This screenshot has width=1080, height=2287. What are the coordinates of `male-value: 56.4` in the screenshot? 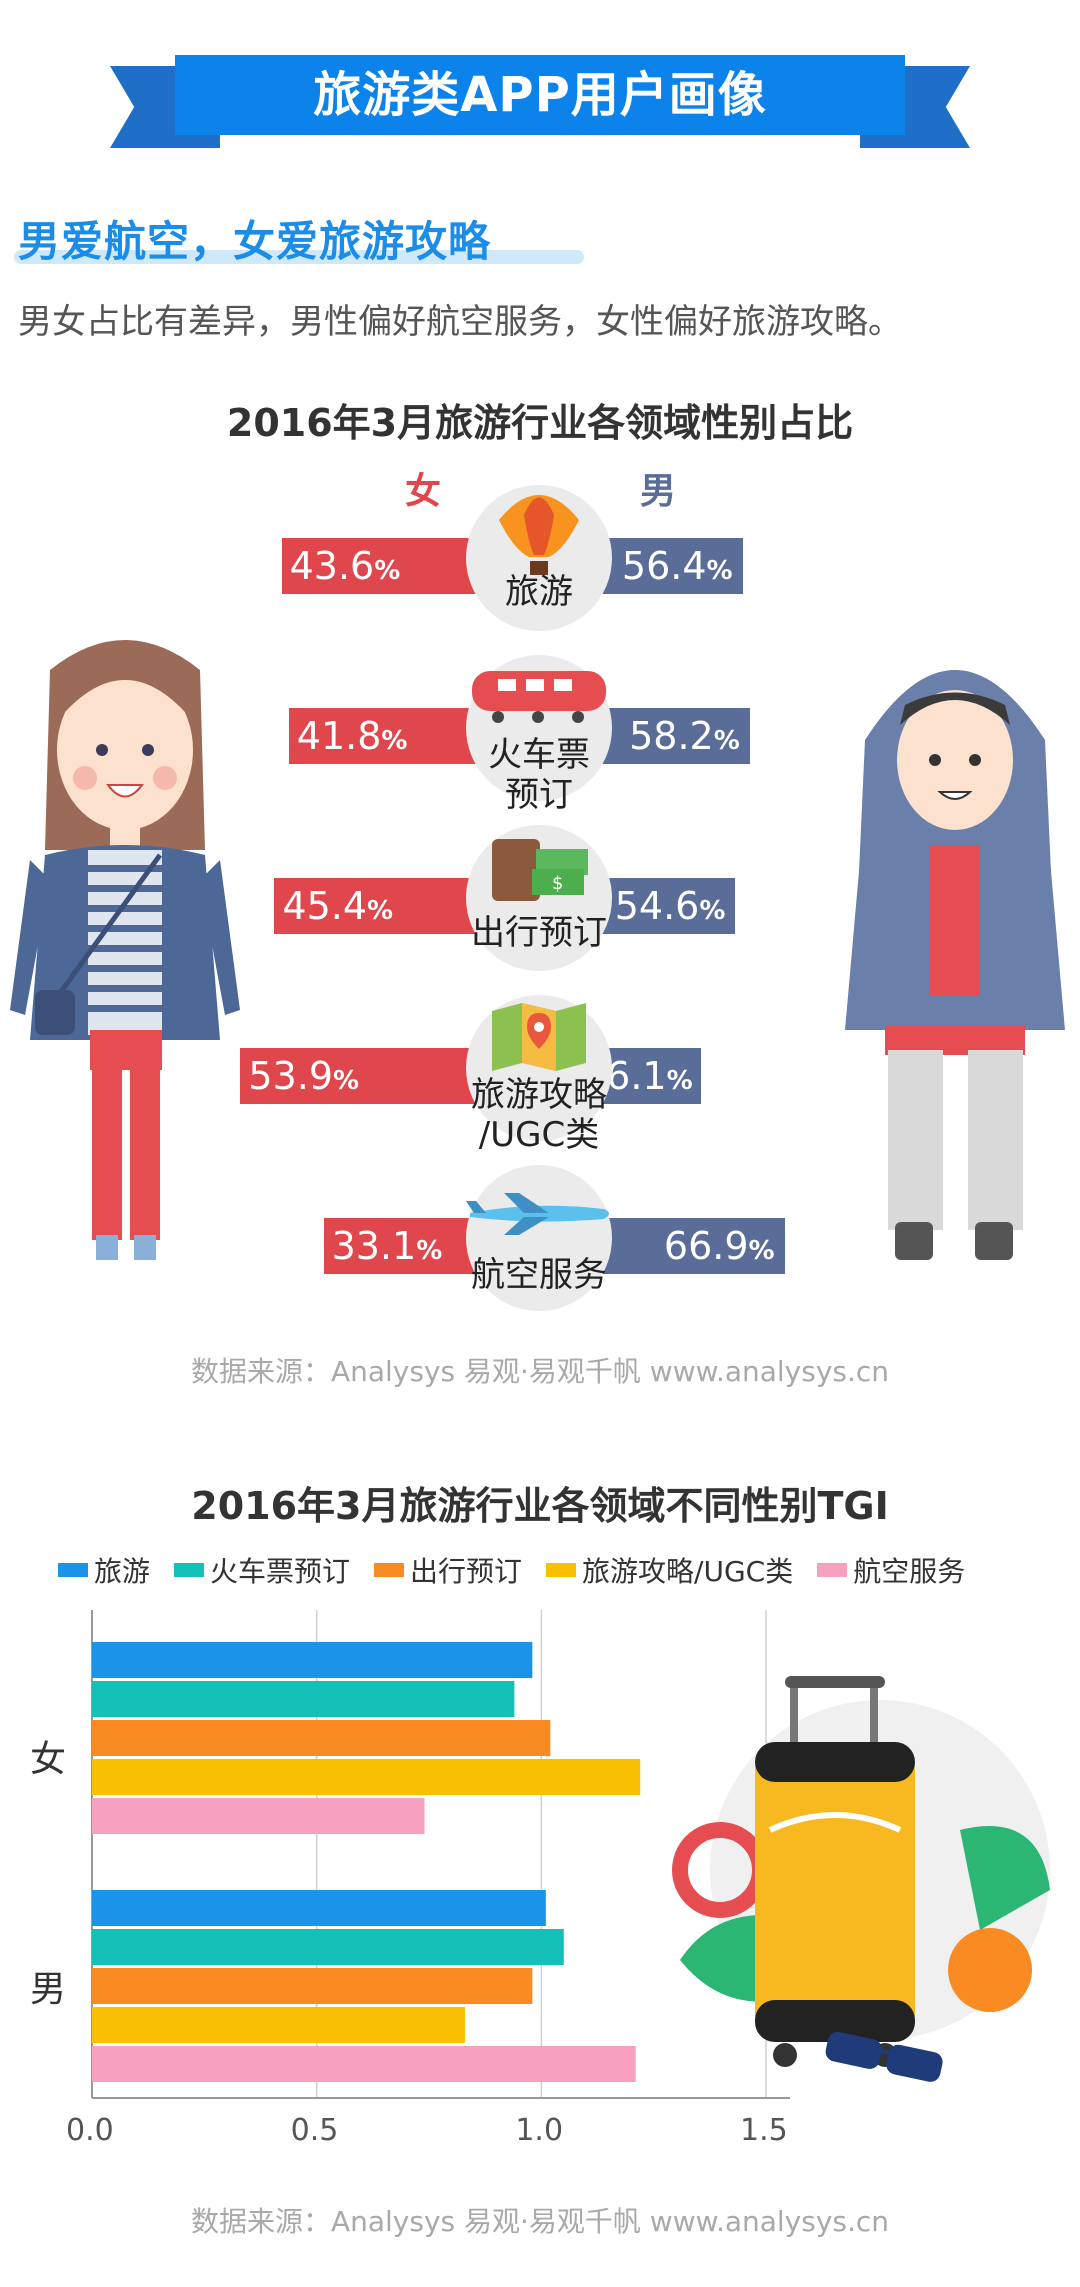 It's located at (664, 566).